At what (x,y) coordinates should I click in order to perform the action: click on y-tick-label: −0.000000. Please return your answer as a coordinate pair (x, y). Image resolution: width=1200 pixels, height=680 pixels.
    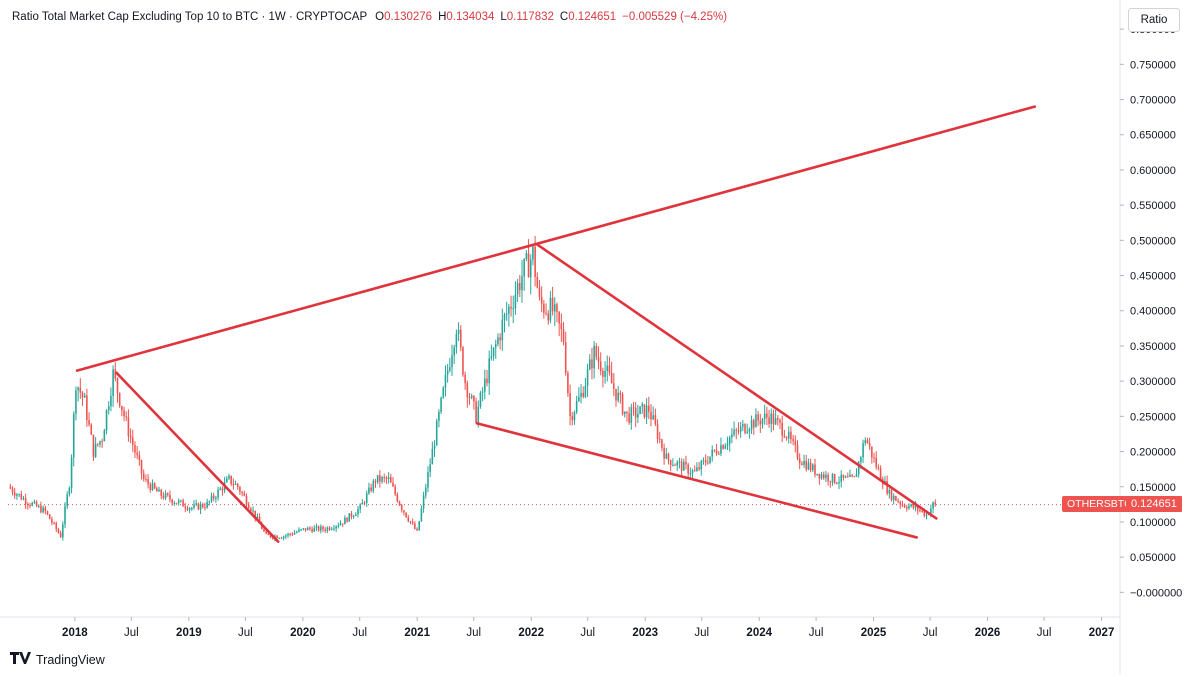
    Looking at the image, I should click on (1156, 593).